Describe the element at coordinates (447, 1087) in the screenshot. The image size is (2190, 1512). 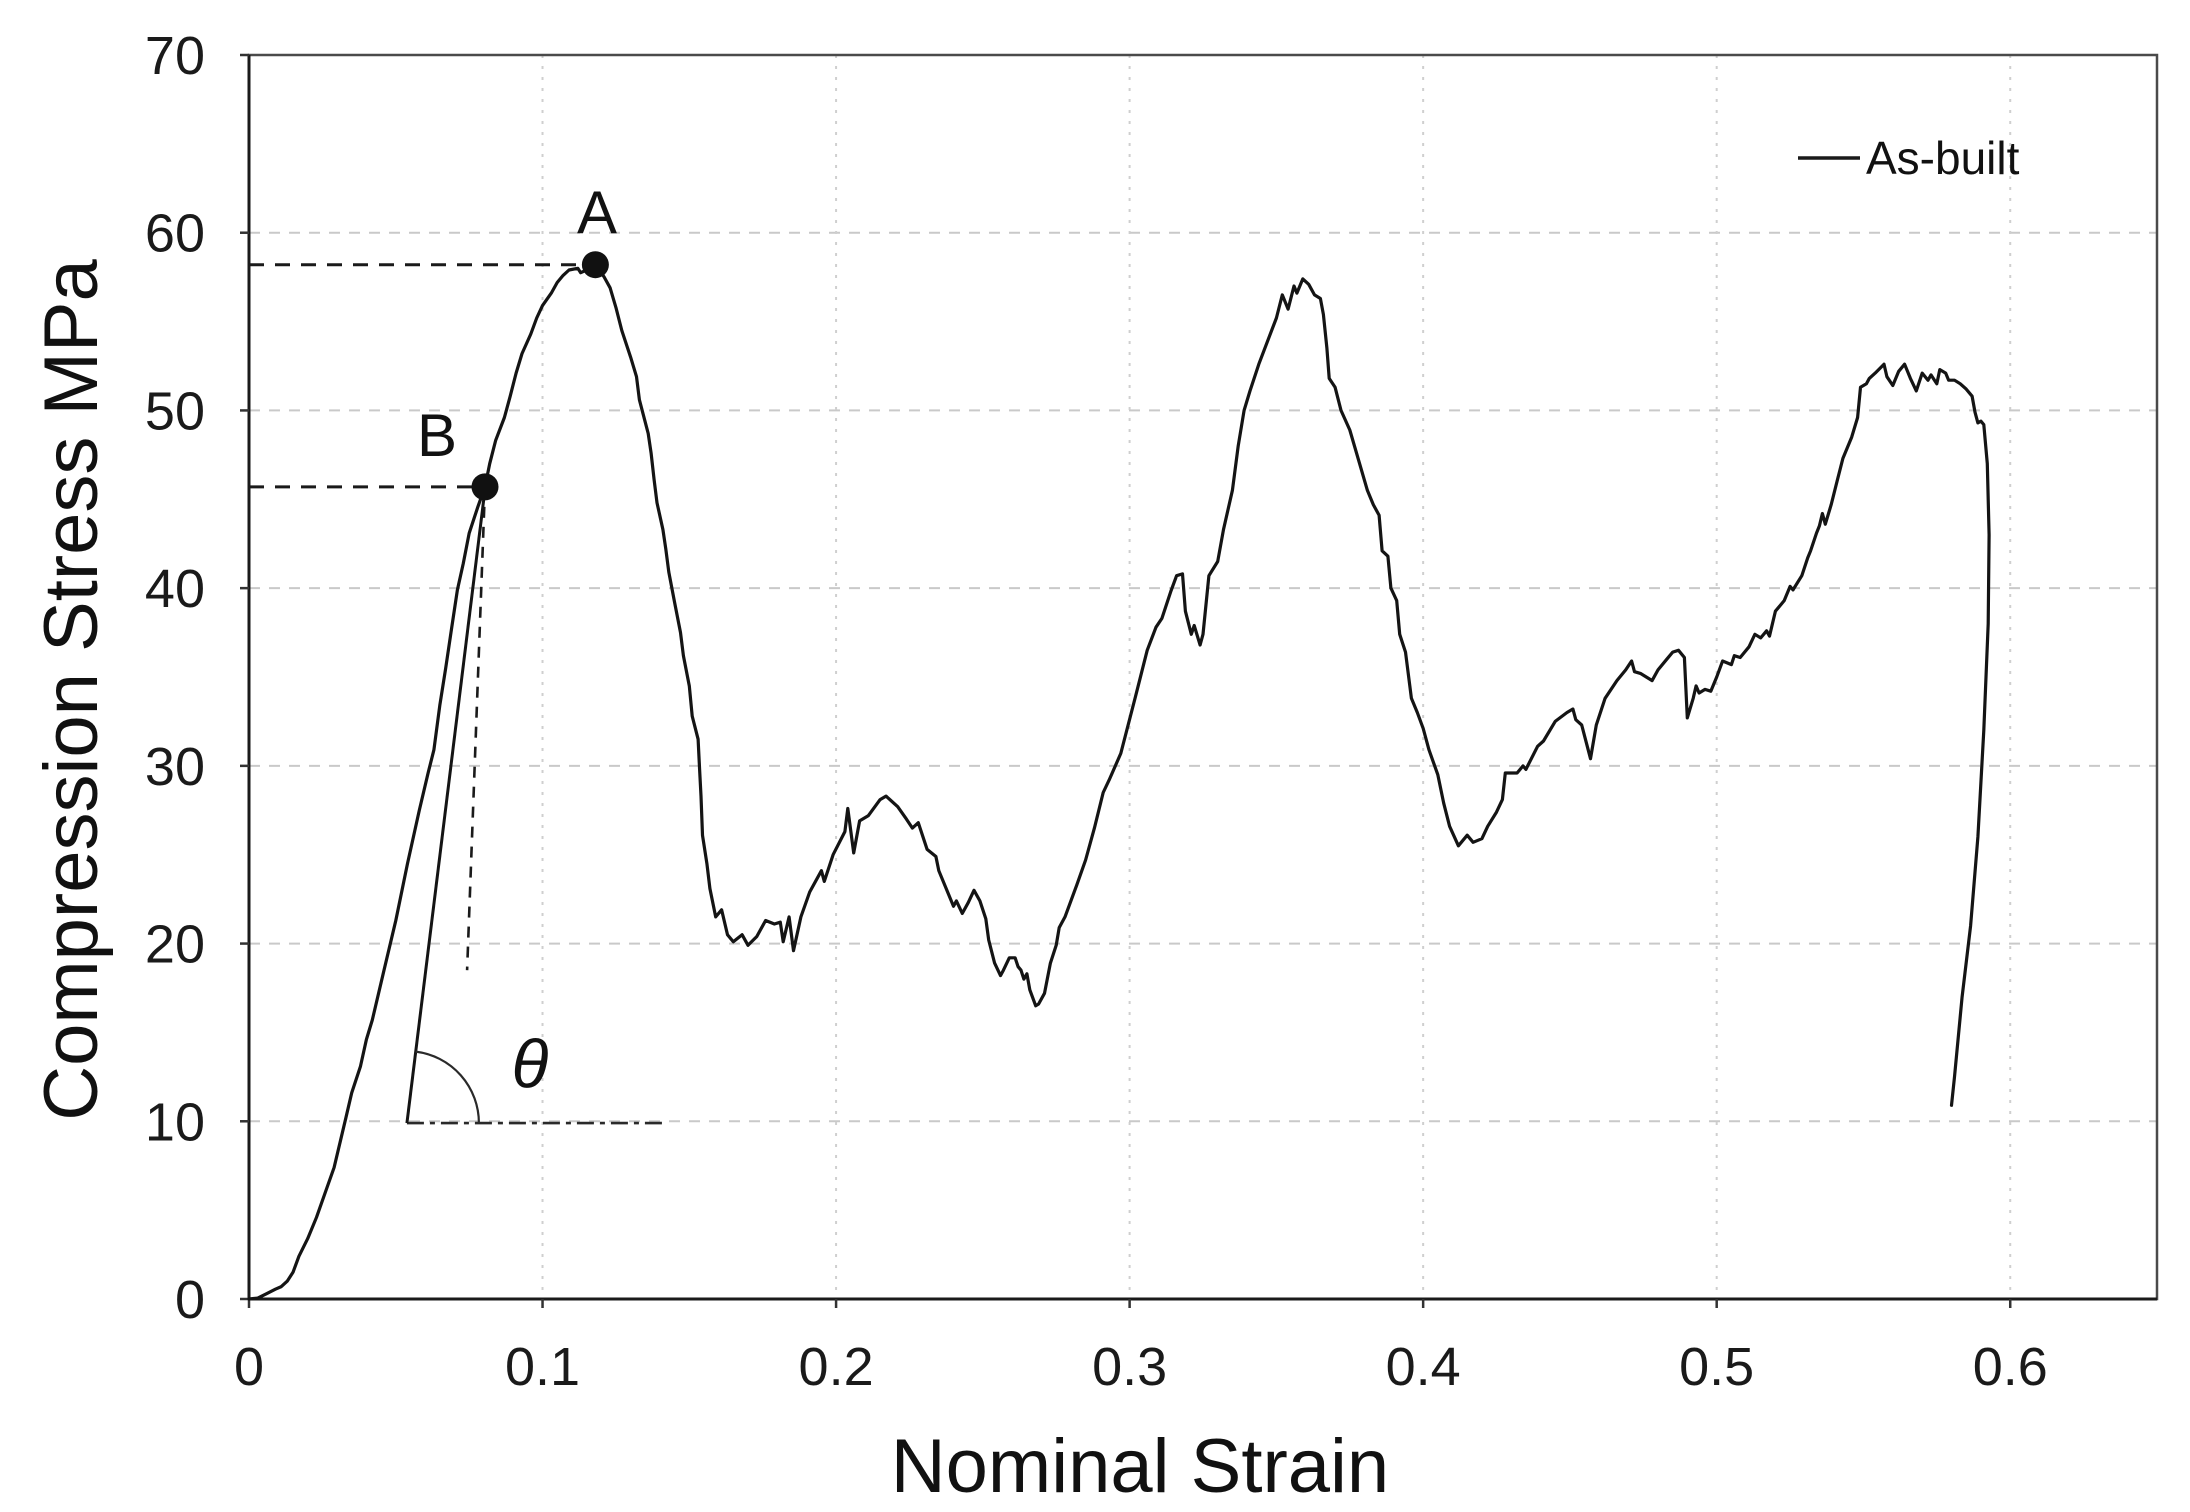
I see `theta-angle-arc` at that location.